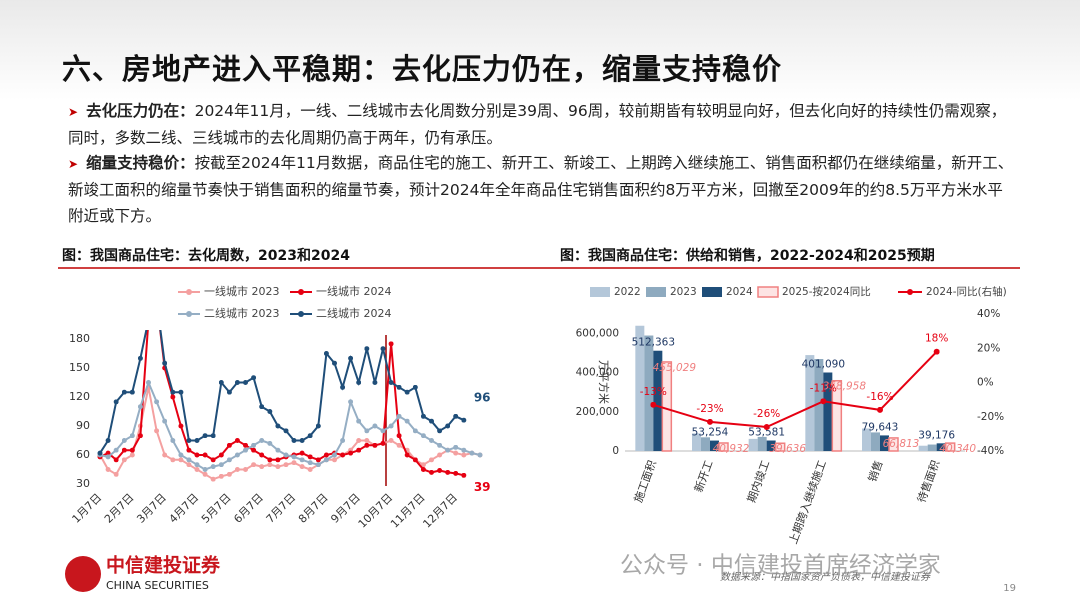 This screenshot has height=608, width=1080. What do you see at coordinates (482, 398) in the screenshot?
I see `end-label: 96` at bounding box center [482, 398].